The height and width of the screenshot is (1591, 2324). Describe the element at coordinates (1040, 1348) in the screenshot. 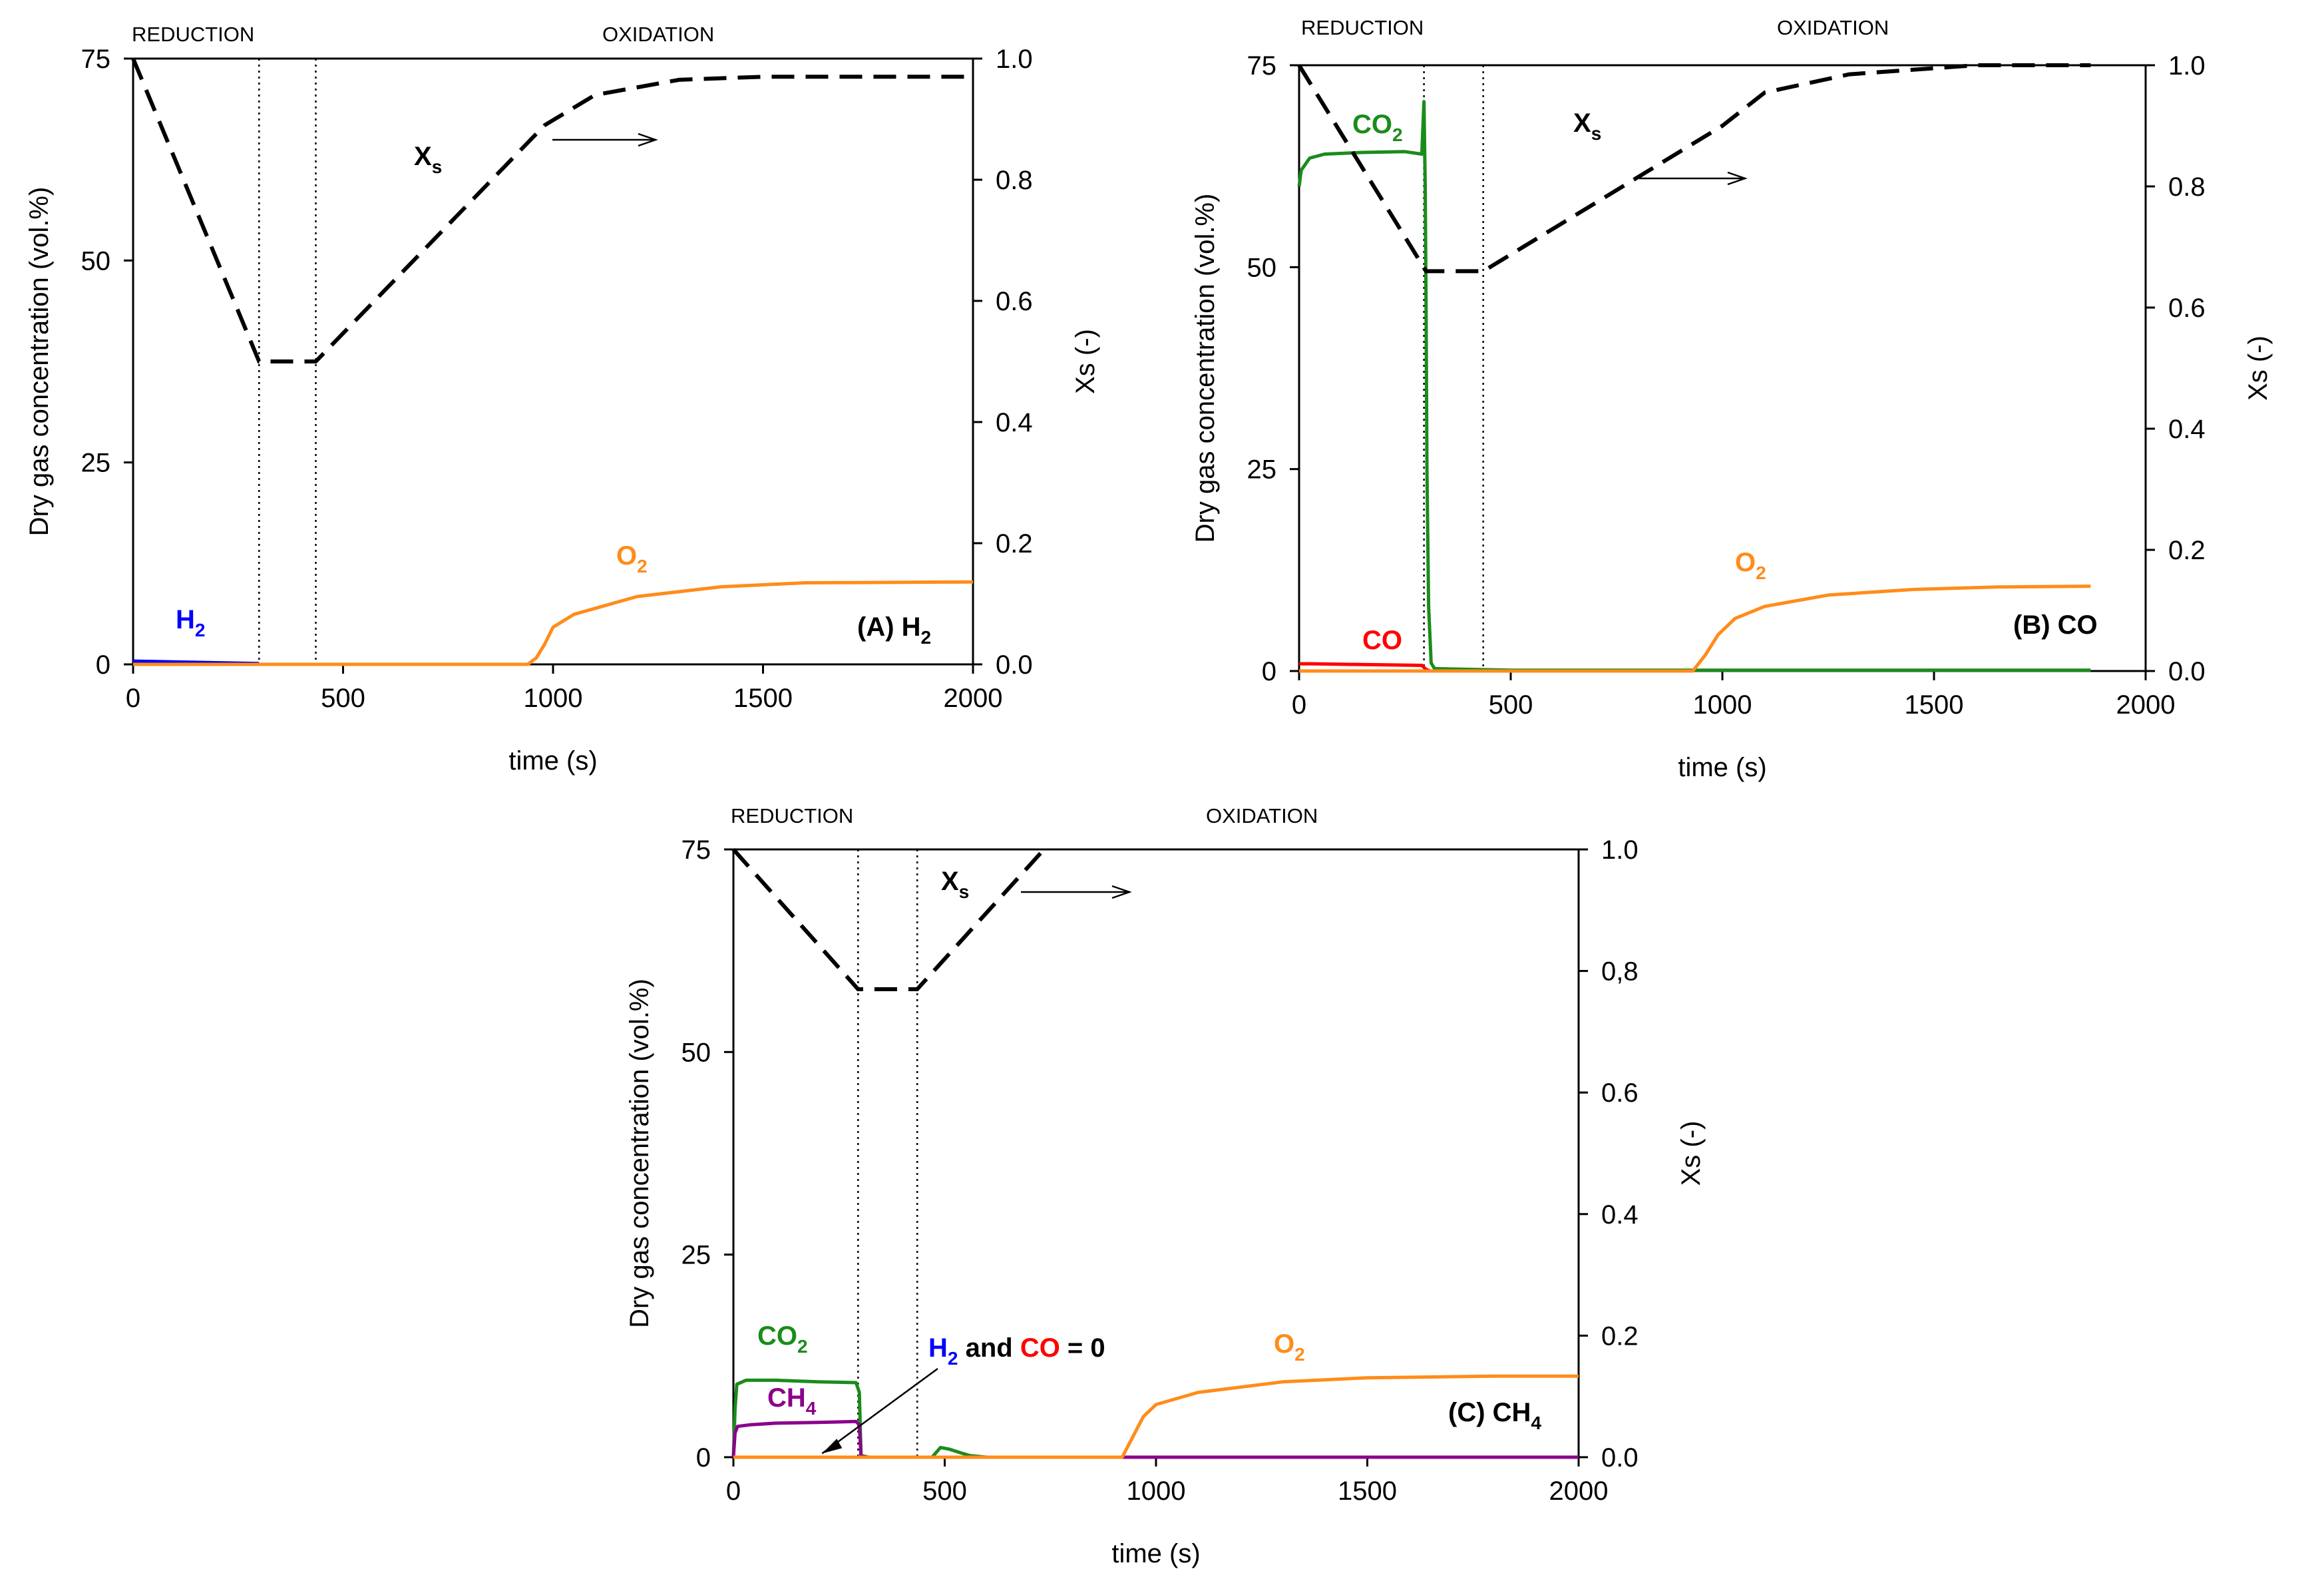

I see `annotation-co: CO` at that location.